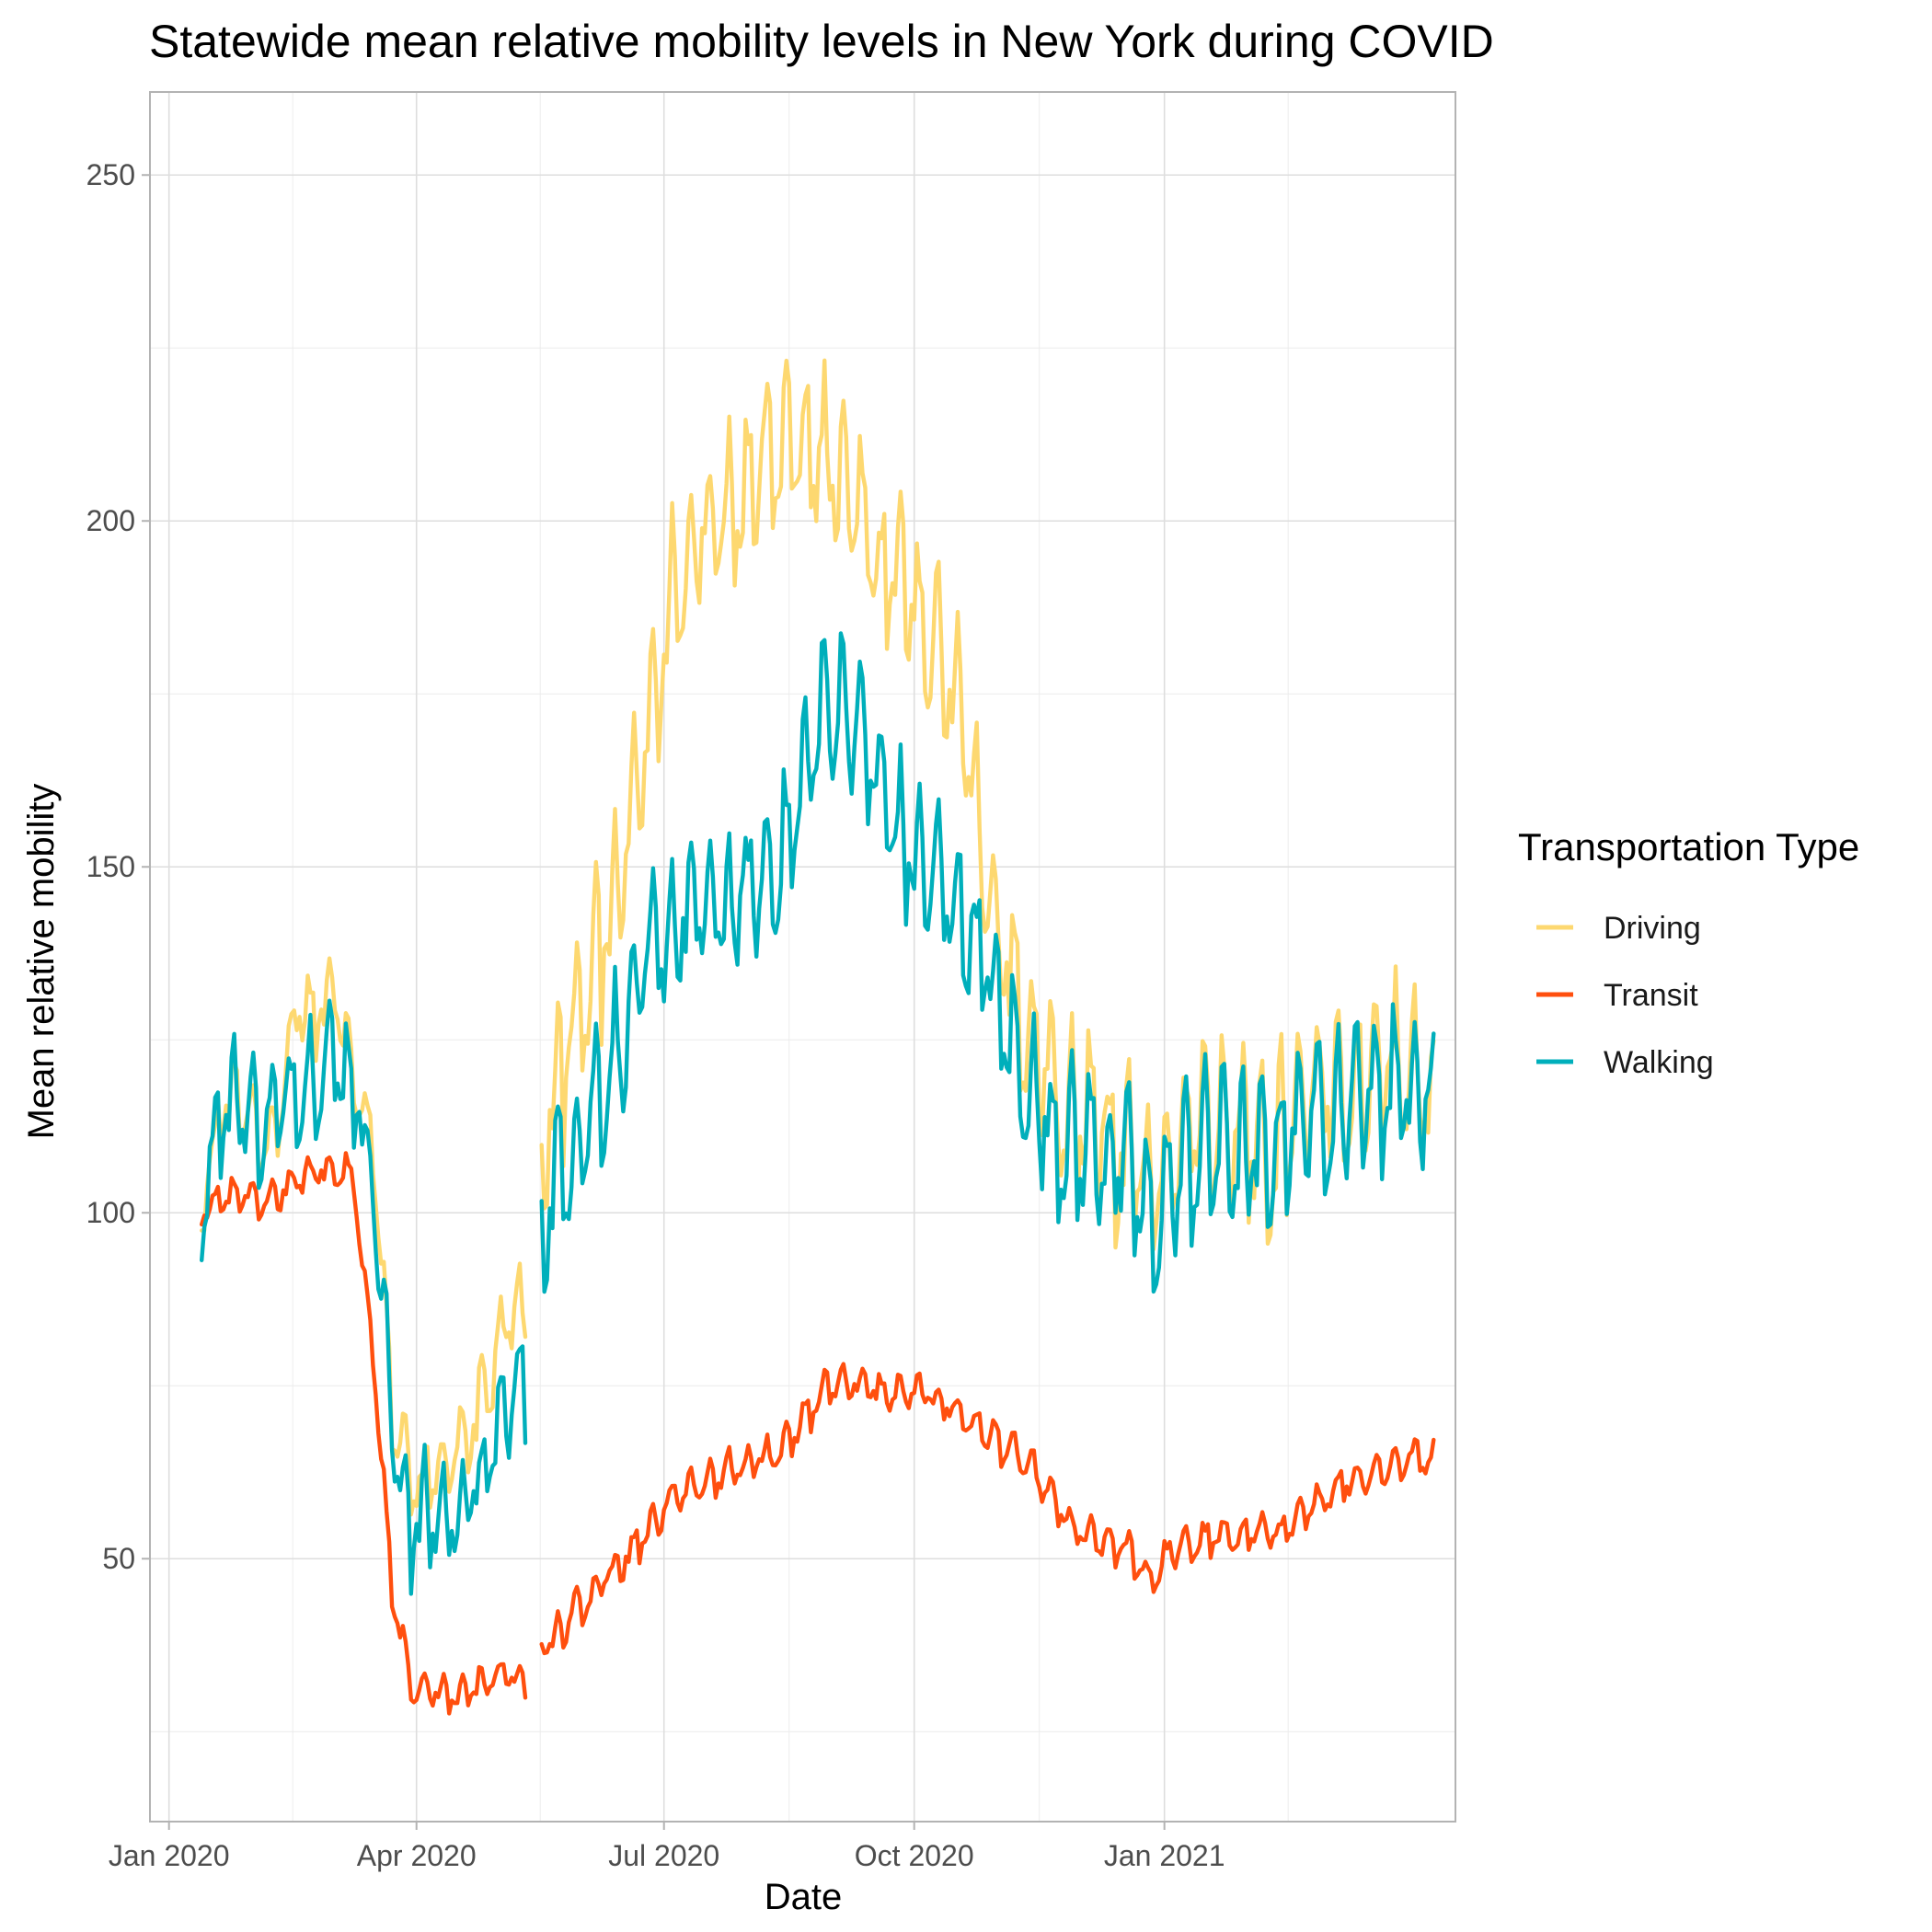 This screenshot has width=1932, height=1932. Describe the element at coordinates (110, 174) in the screenshot. I see `y-tick-label: 250` at that location.